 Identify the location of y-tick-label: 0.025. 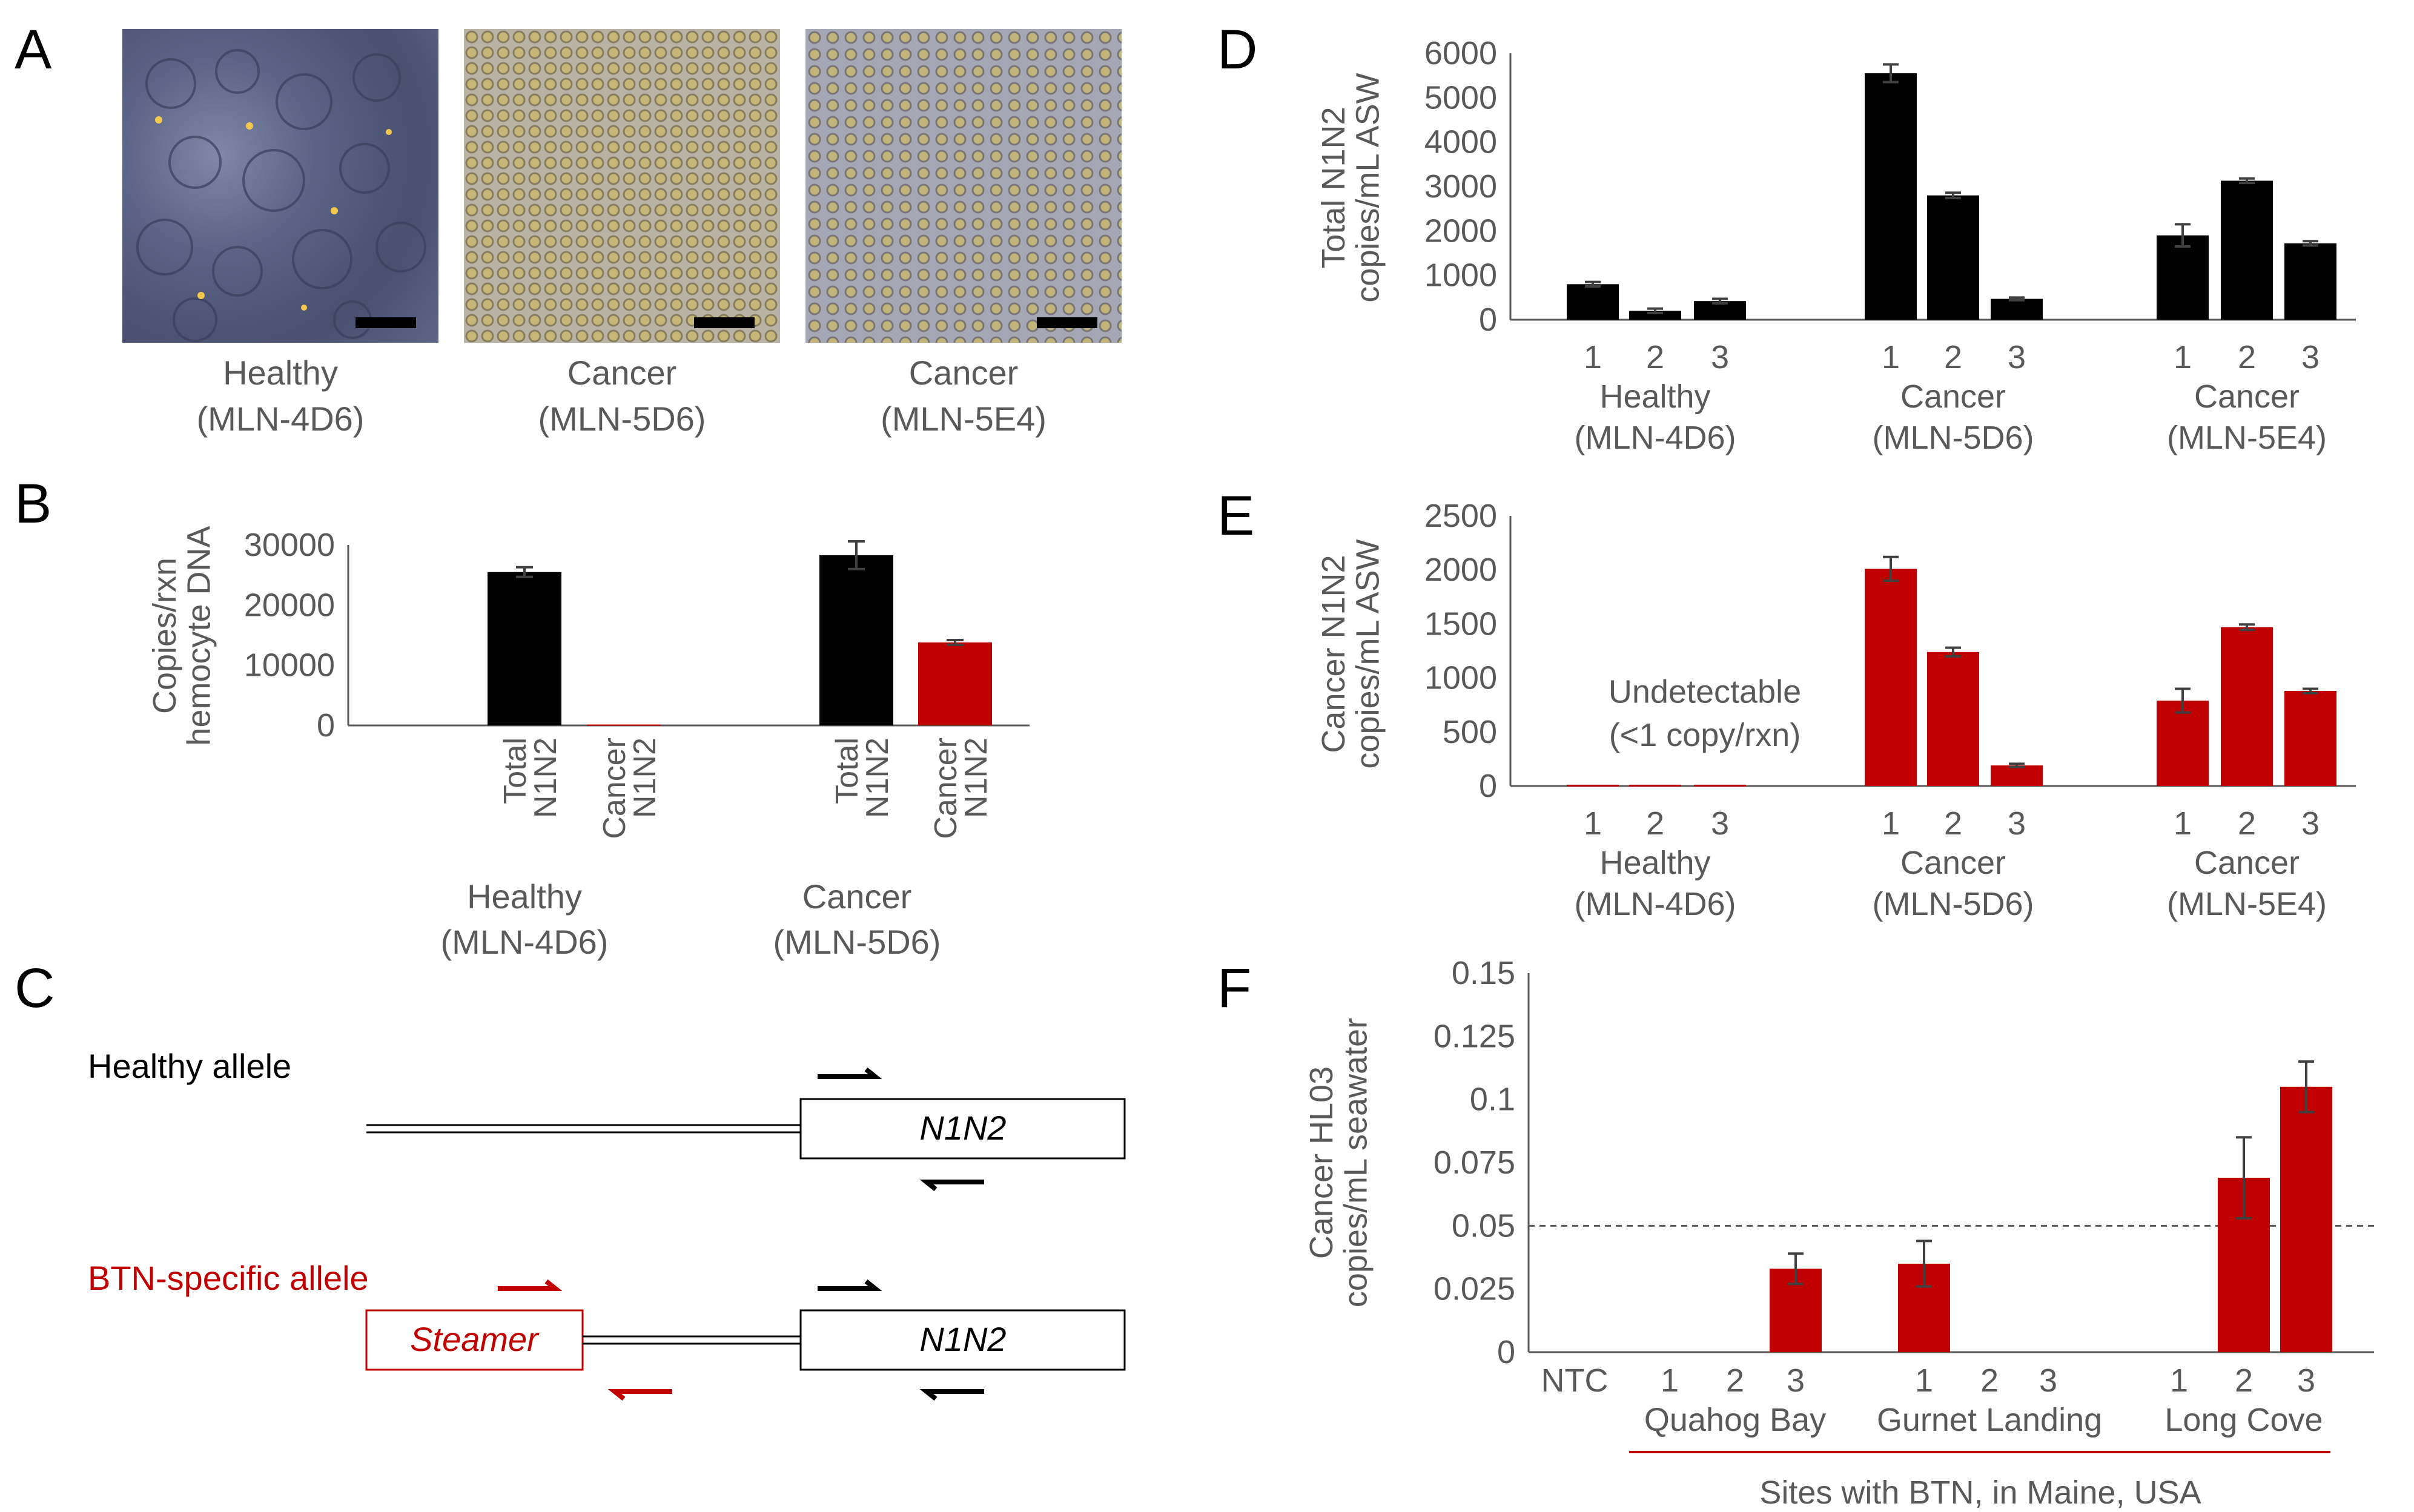
(1474, 1289).